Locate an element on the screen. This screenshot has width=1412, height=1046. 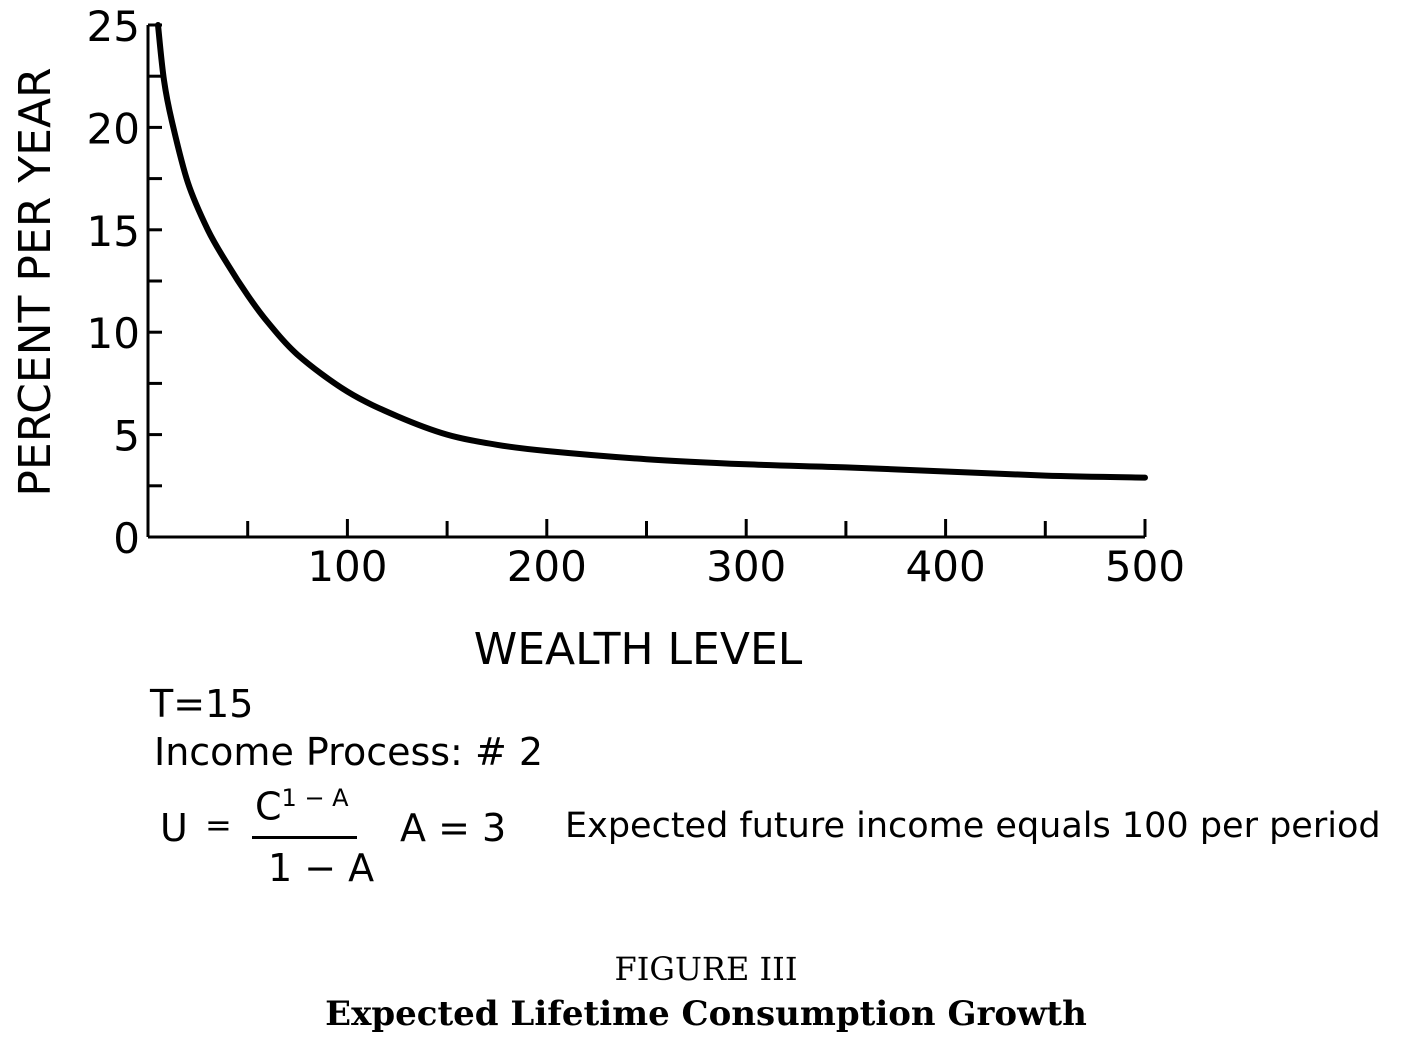
figure-label: FIGURE III is located at coordinates (706, 969).